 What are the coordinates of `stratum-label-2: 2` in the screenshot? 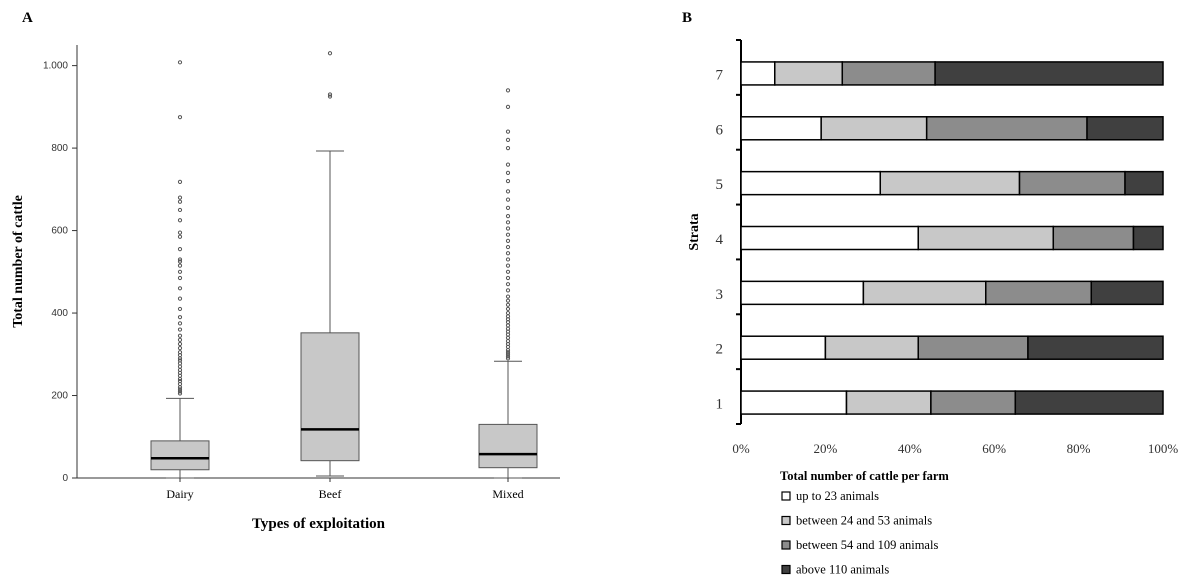 It's located at (720, 350).